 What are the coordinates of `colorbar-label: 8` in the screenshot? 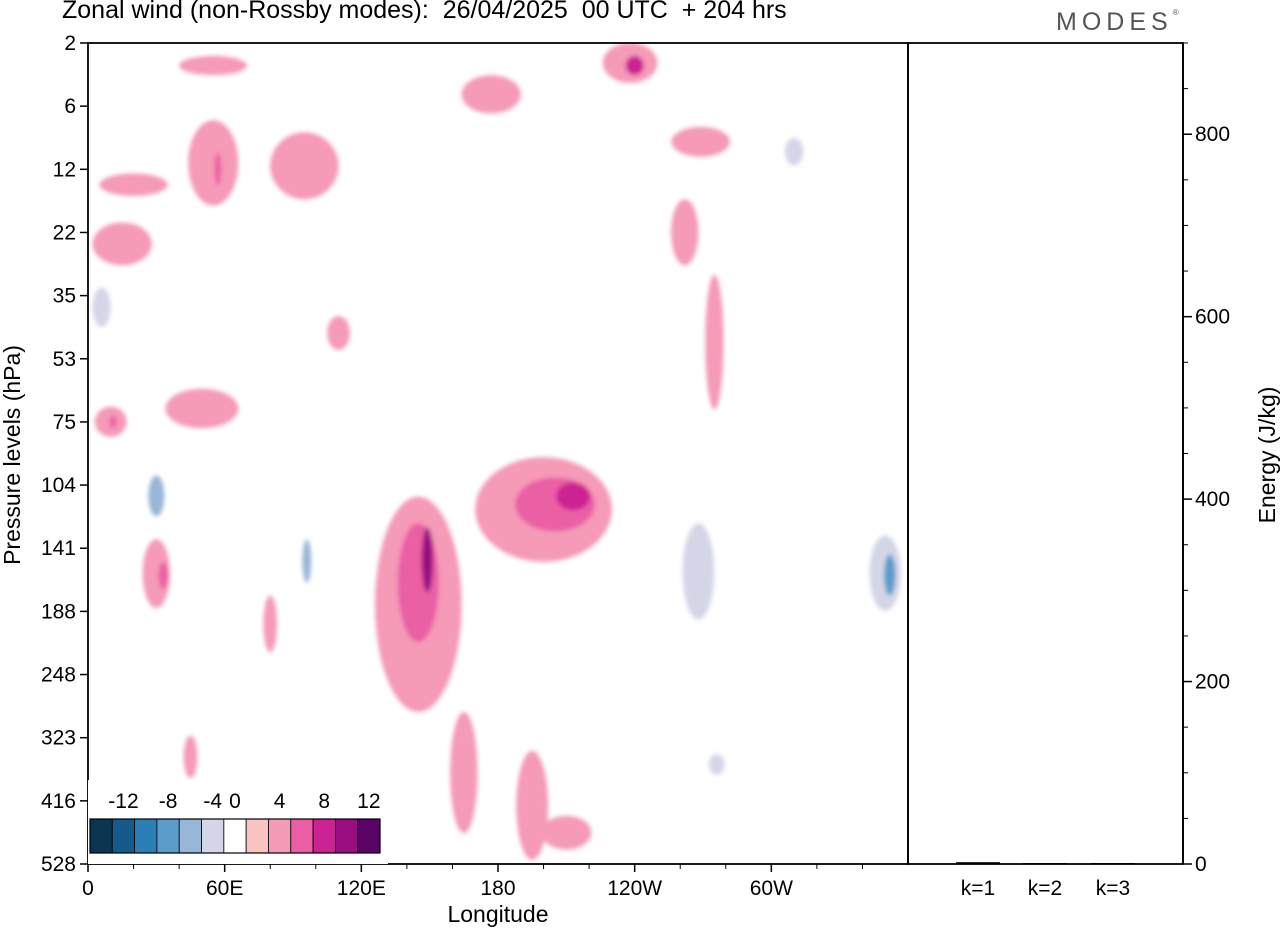 It's located at (324, 801).